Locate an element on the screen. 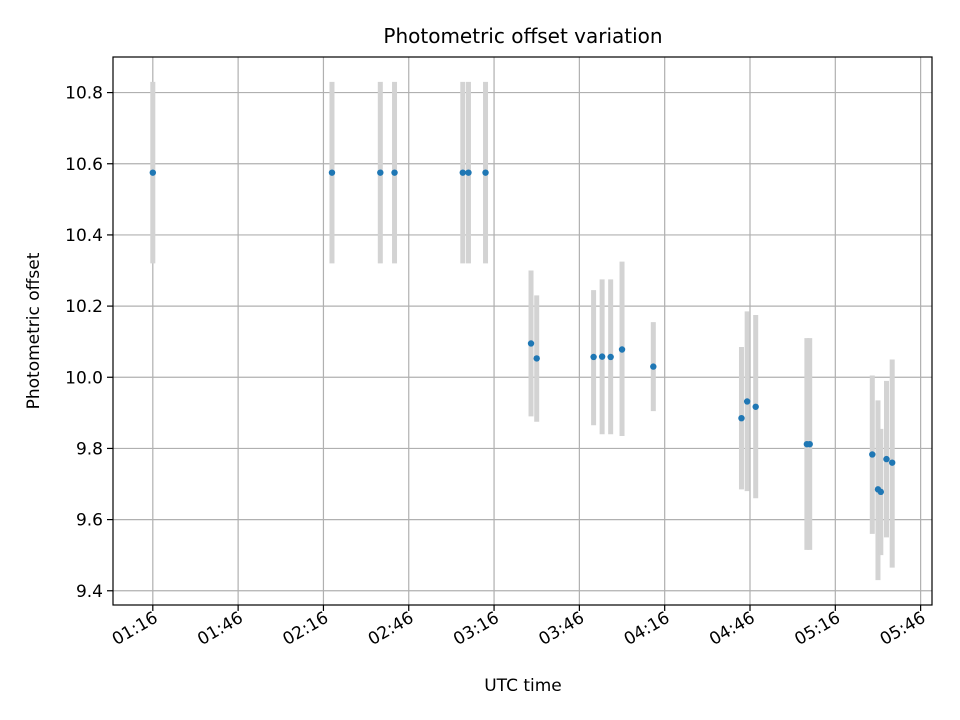  y-tick-label: 10.6 is located at coordinates (84, 165).